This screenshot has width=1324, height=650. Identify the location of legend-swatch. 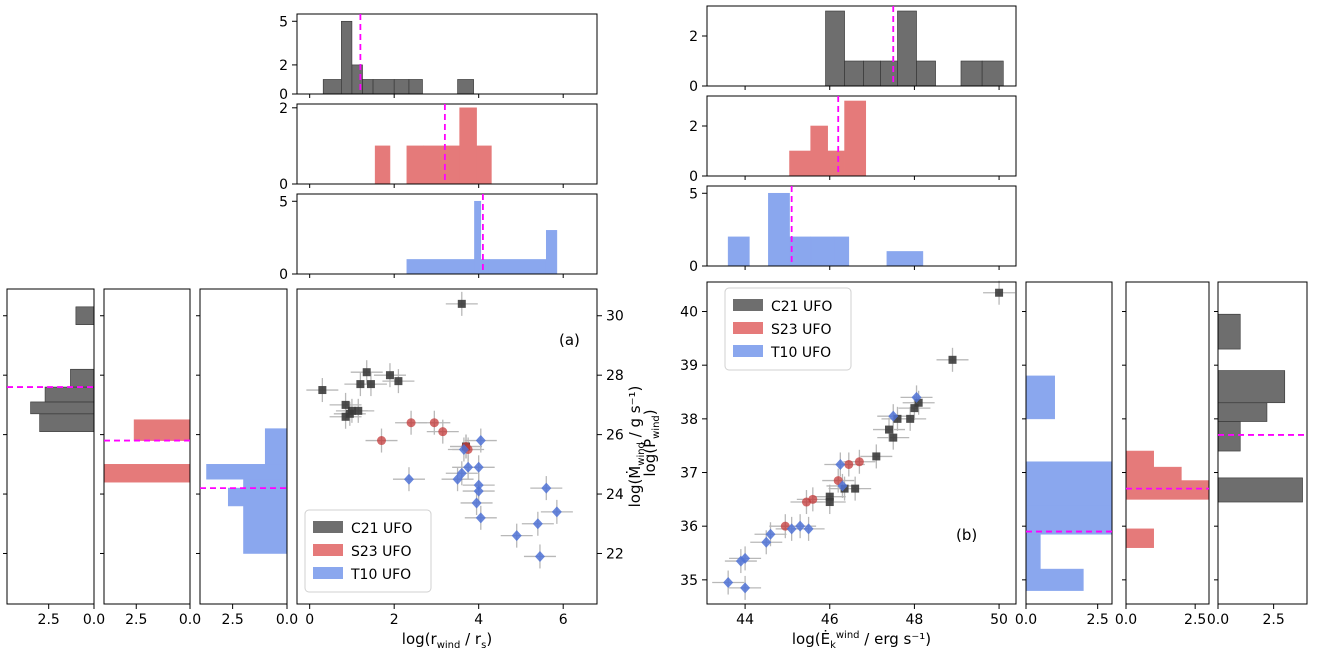
(748, 328).